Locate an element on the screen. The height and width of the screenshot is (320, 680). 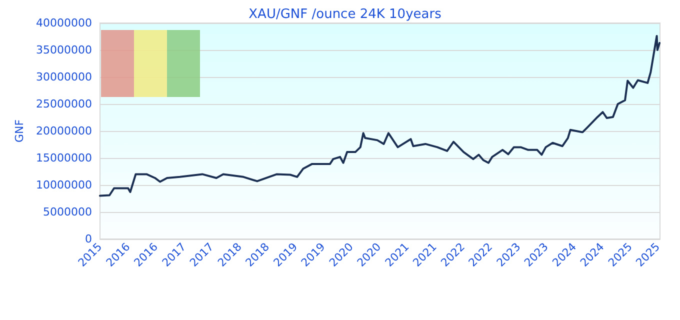
y-tick-label: 35000000 is located at coordinates (64, 50).